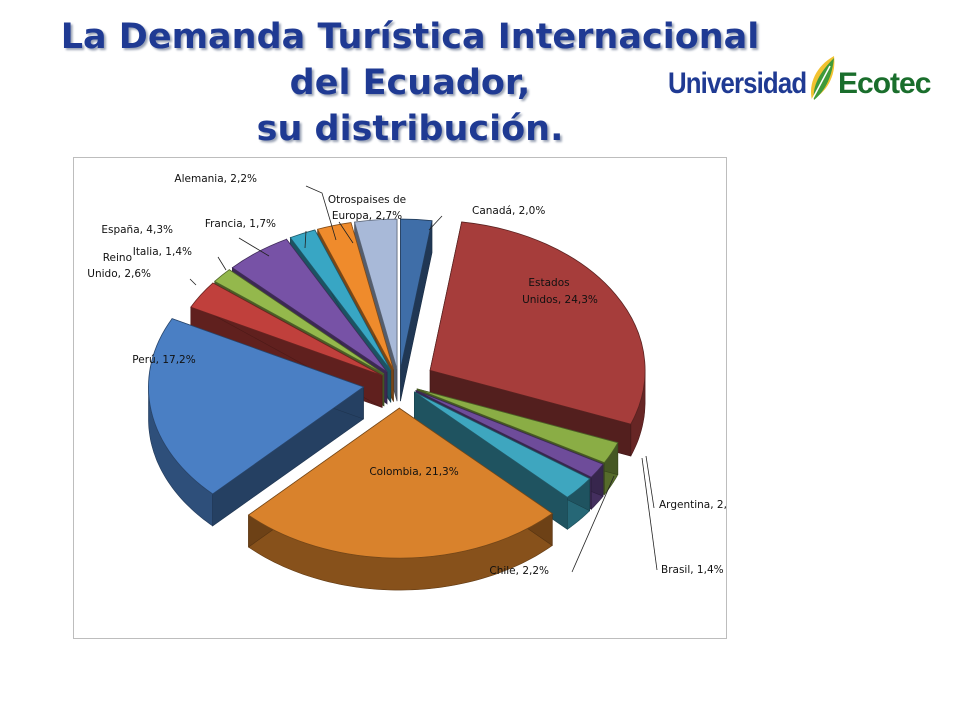  What do you see at coordinates (410, 129) in the screenshot?
I see `title-line-3: su distribución.` at bounding box center [410, 129].